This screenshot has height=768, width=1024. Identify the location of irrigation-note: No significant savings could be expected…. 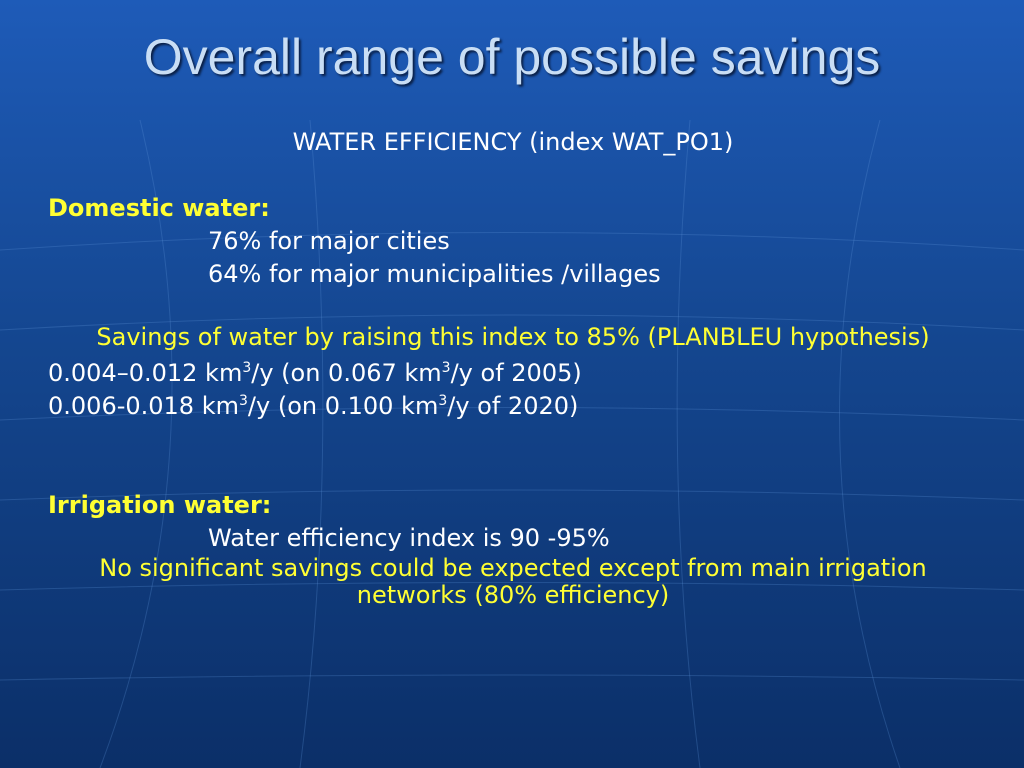
(513, 581).